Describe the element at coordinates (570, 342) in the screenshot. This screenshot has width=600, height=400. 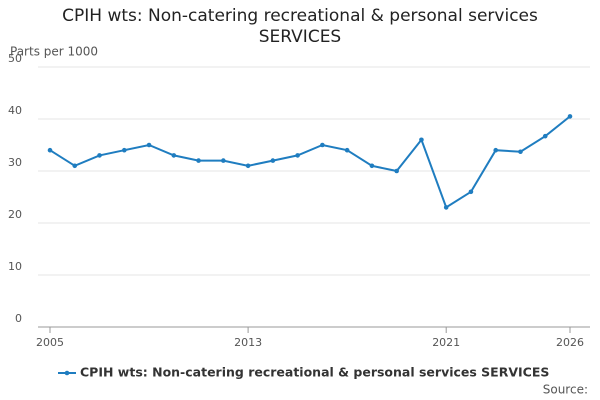
I see `x-tick-label: 2026` at that location.